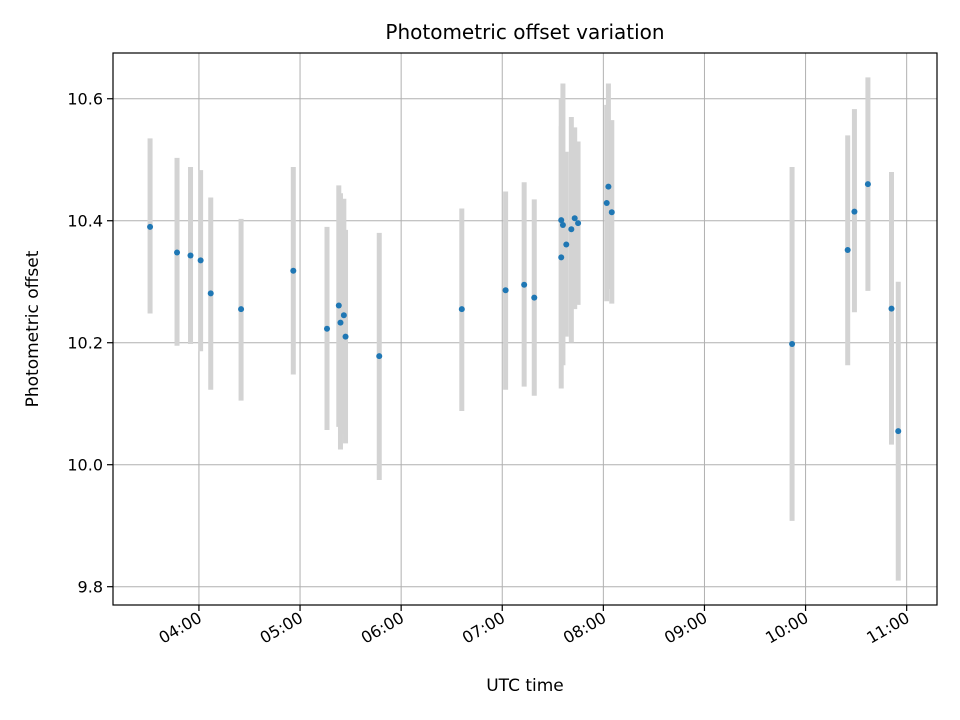  I want to click on y-tick-label: 10.4, so click(85, 221).